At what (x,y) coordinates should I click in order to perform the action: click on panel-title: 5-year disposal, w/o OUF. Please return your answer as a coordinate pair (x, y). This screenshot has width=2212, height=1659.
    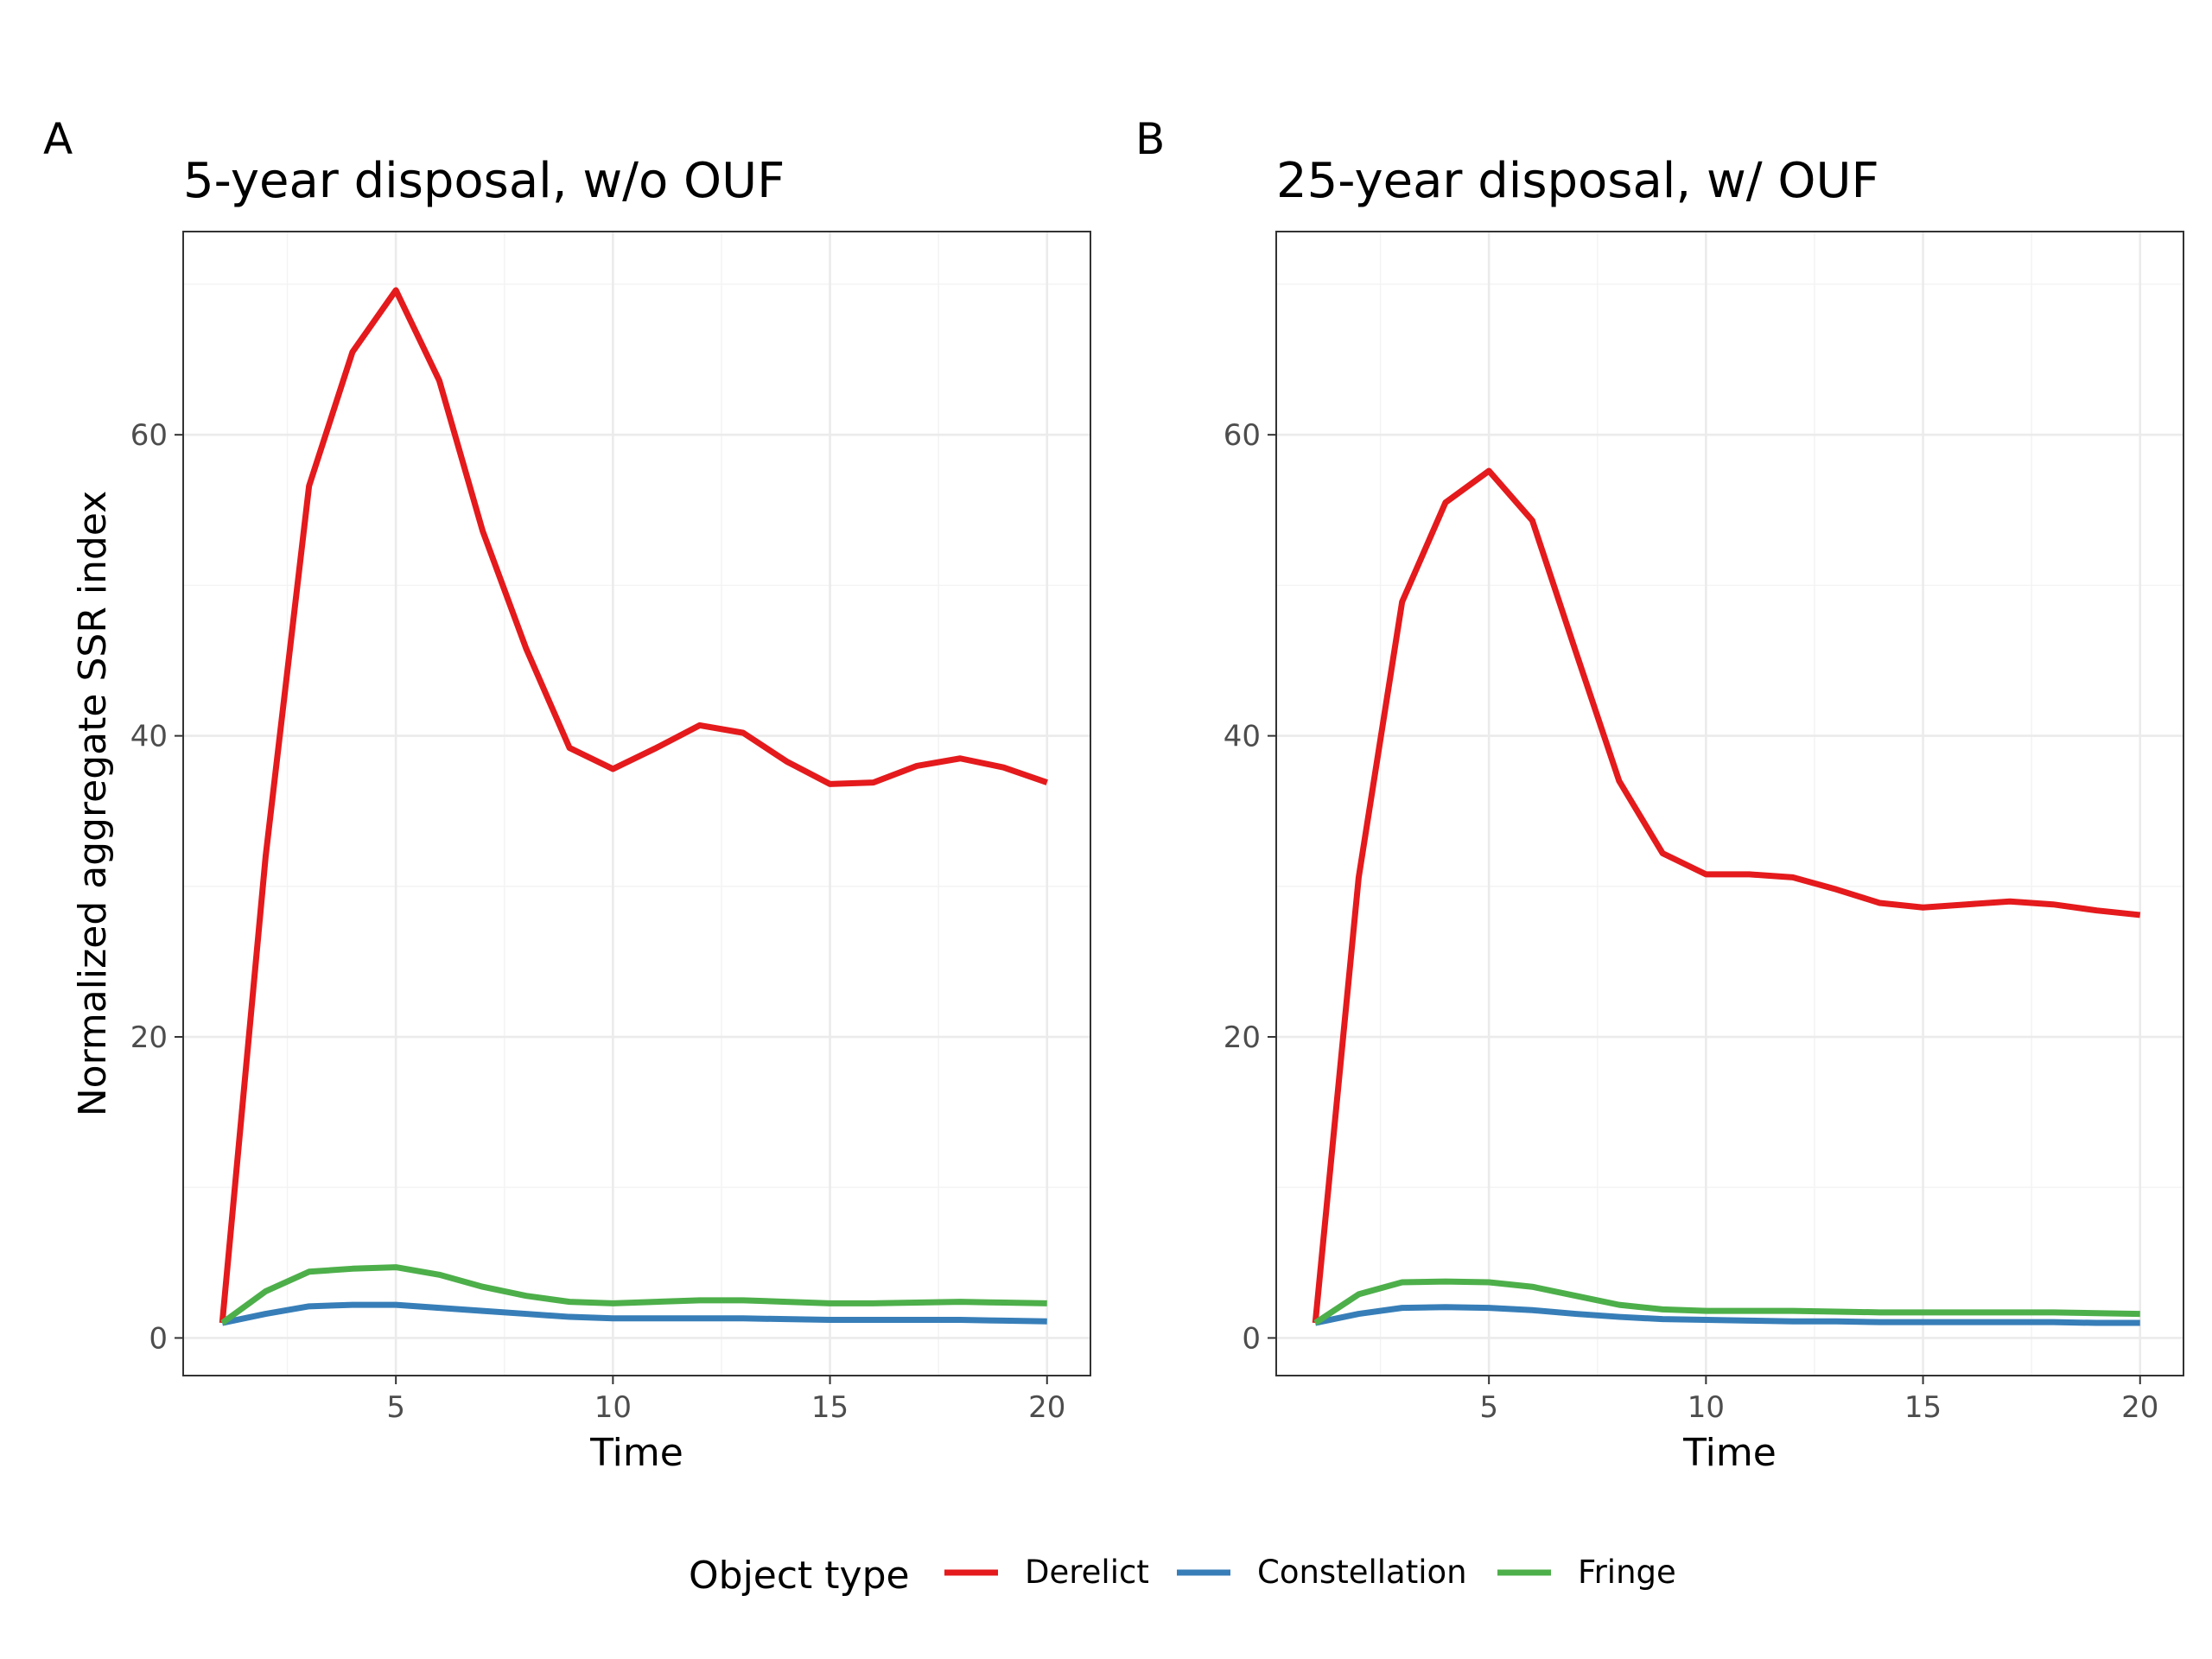
    Looking at the image, I should click on (484, 181).